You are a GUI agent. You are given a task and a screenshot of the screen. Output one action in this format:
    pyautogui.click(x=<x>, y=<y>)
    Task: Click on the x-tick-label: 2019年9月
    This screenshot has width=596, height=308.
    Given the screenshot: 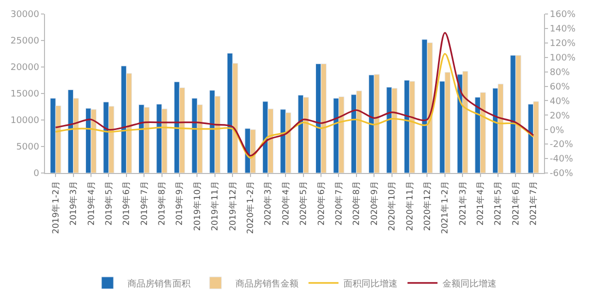 What is the action you would take?
    pyautogui.click(x=180, y=203)
    